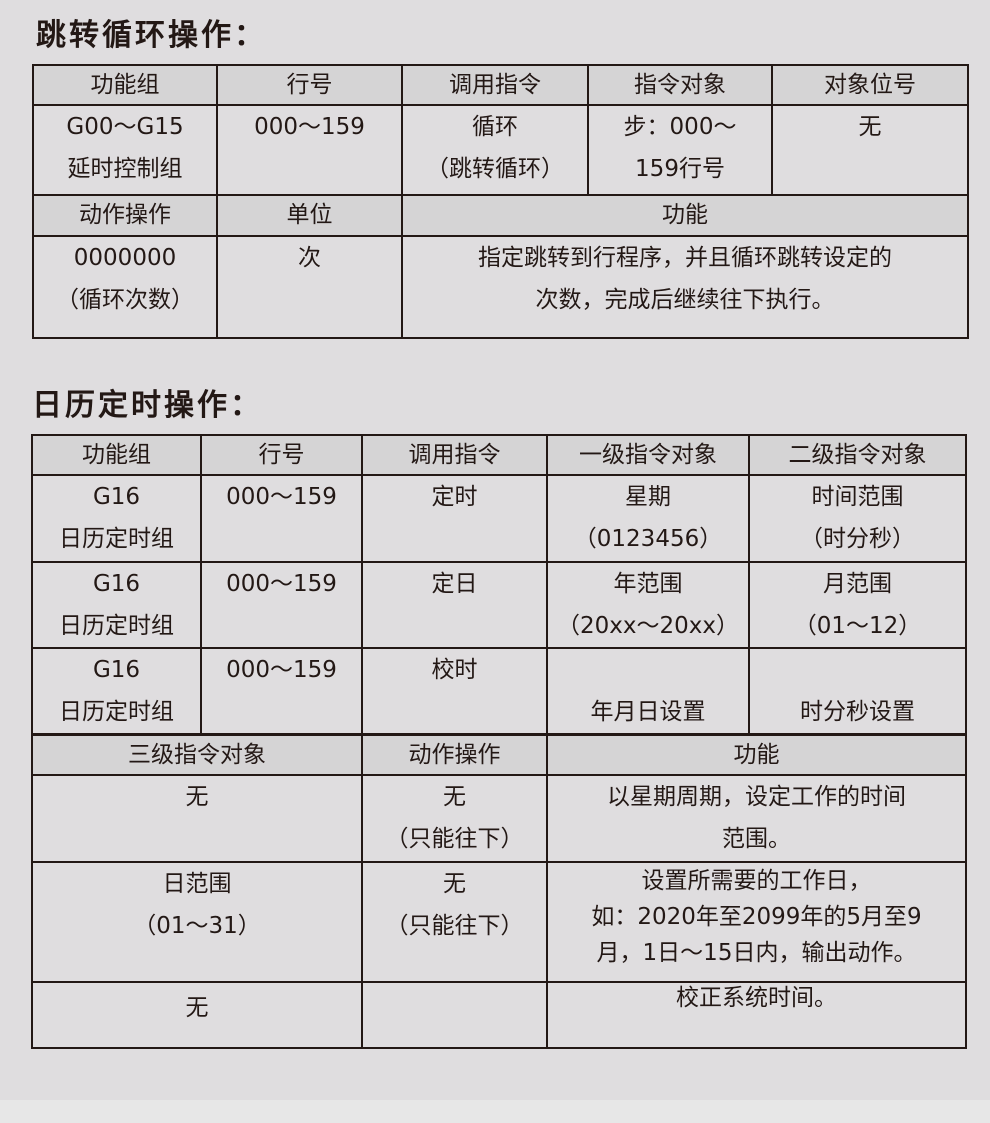 The height and width of the screenshot is (1123, 990). I want to click on table-cell: 校正系统时间。, so click(756, 1015).